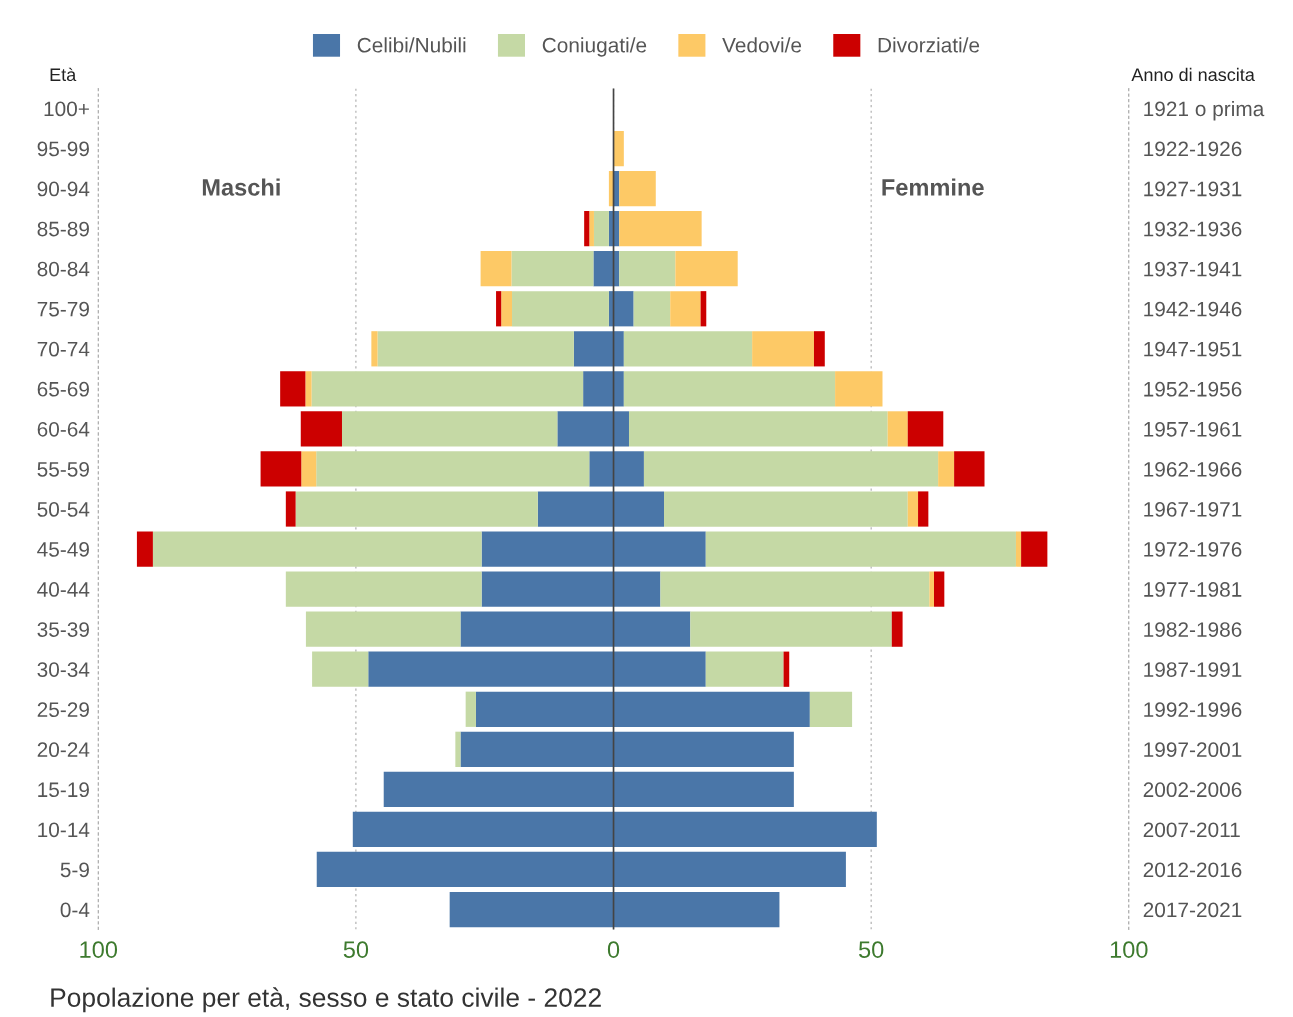  I want to click on legend-label: Divorziati/e, so click(929, 45).